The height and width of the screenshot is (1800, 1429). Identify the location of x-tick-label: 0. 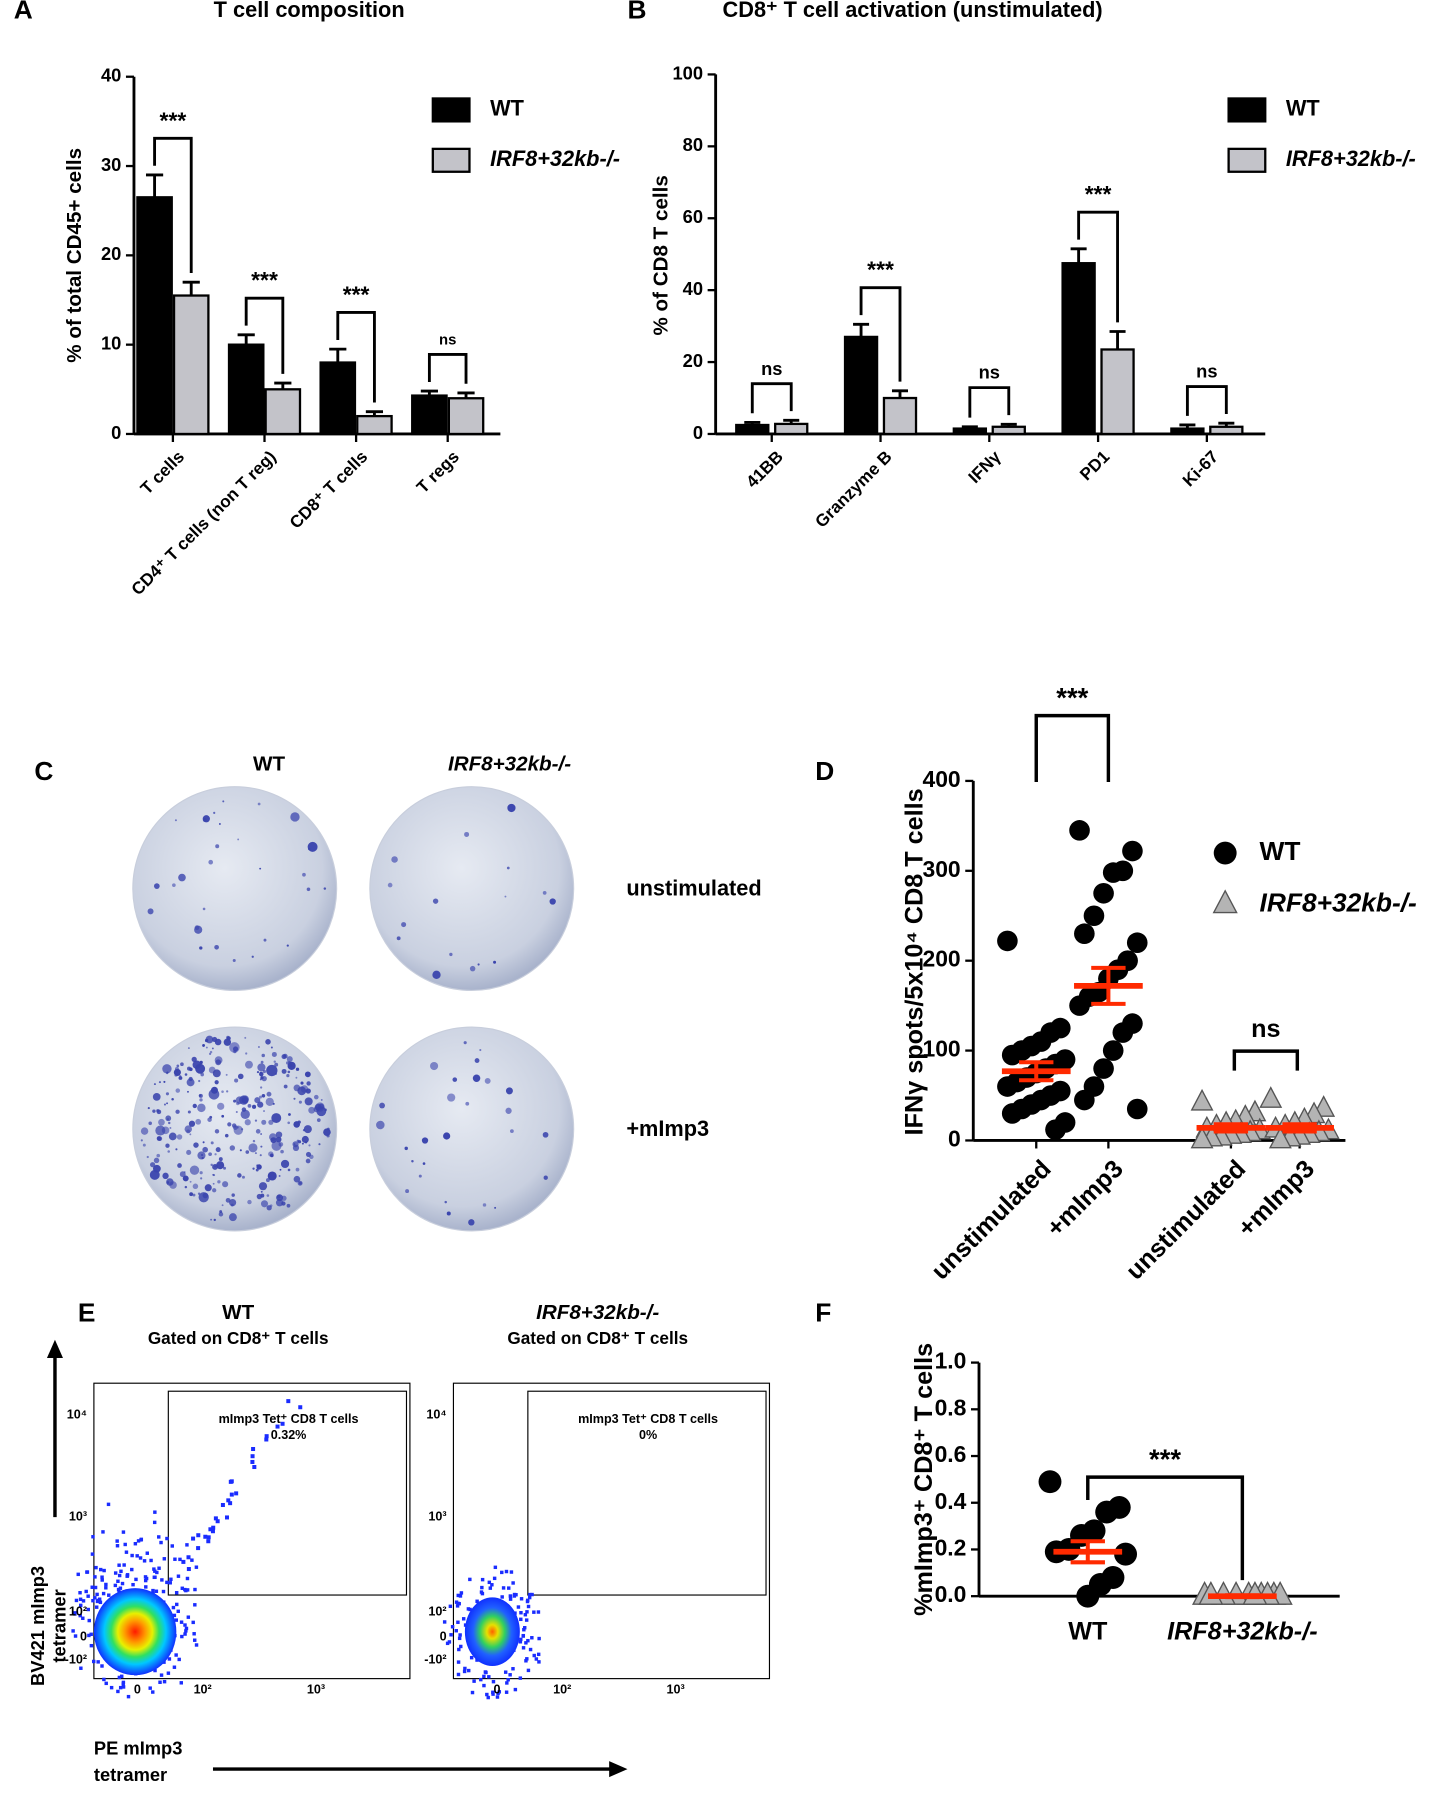
(496, 1689).